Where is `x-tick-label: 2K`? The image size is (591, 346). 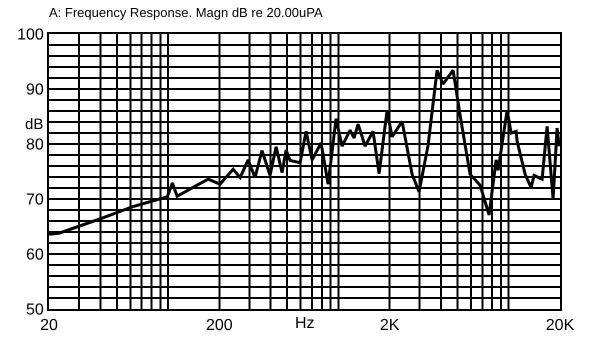 x-tick-label: 2K is located at coordinates (390, 325).